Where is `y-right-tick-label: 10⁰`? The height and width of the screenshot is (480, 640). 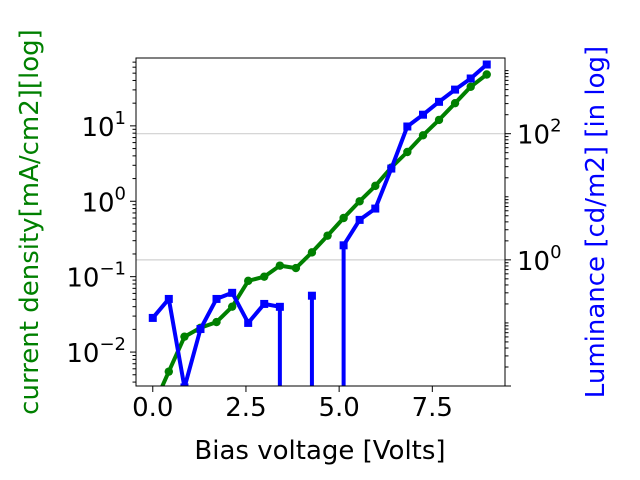
y-right-tick-label: 10⁰ is located at coordinates (539, 259).